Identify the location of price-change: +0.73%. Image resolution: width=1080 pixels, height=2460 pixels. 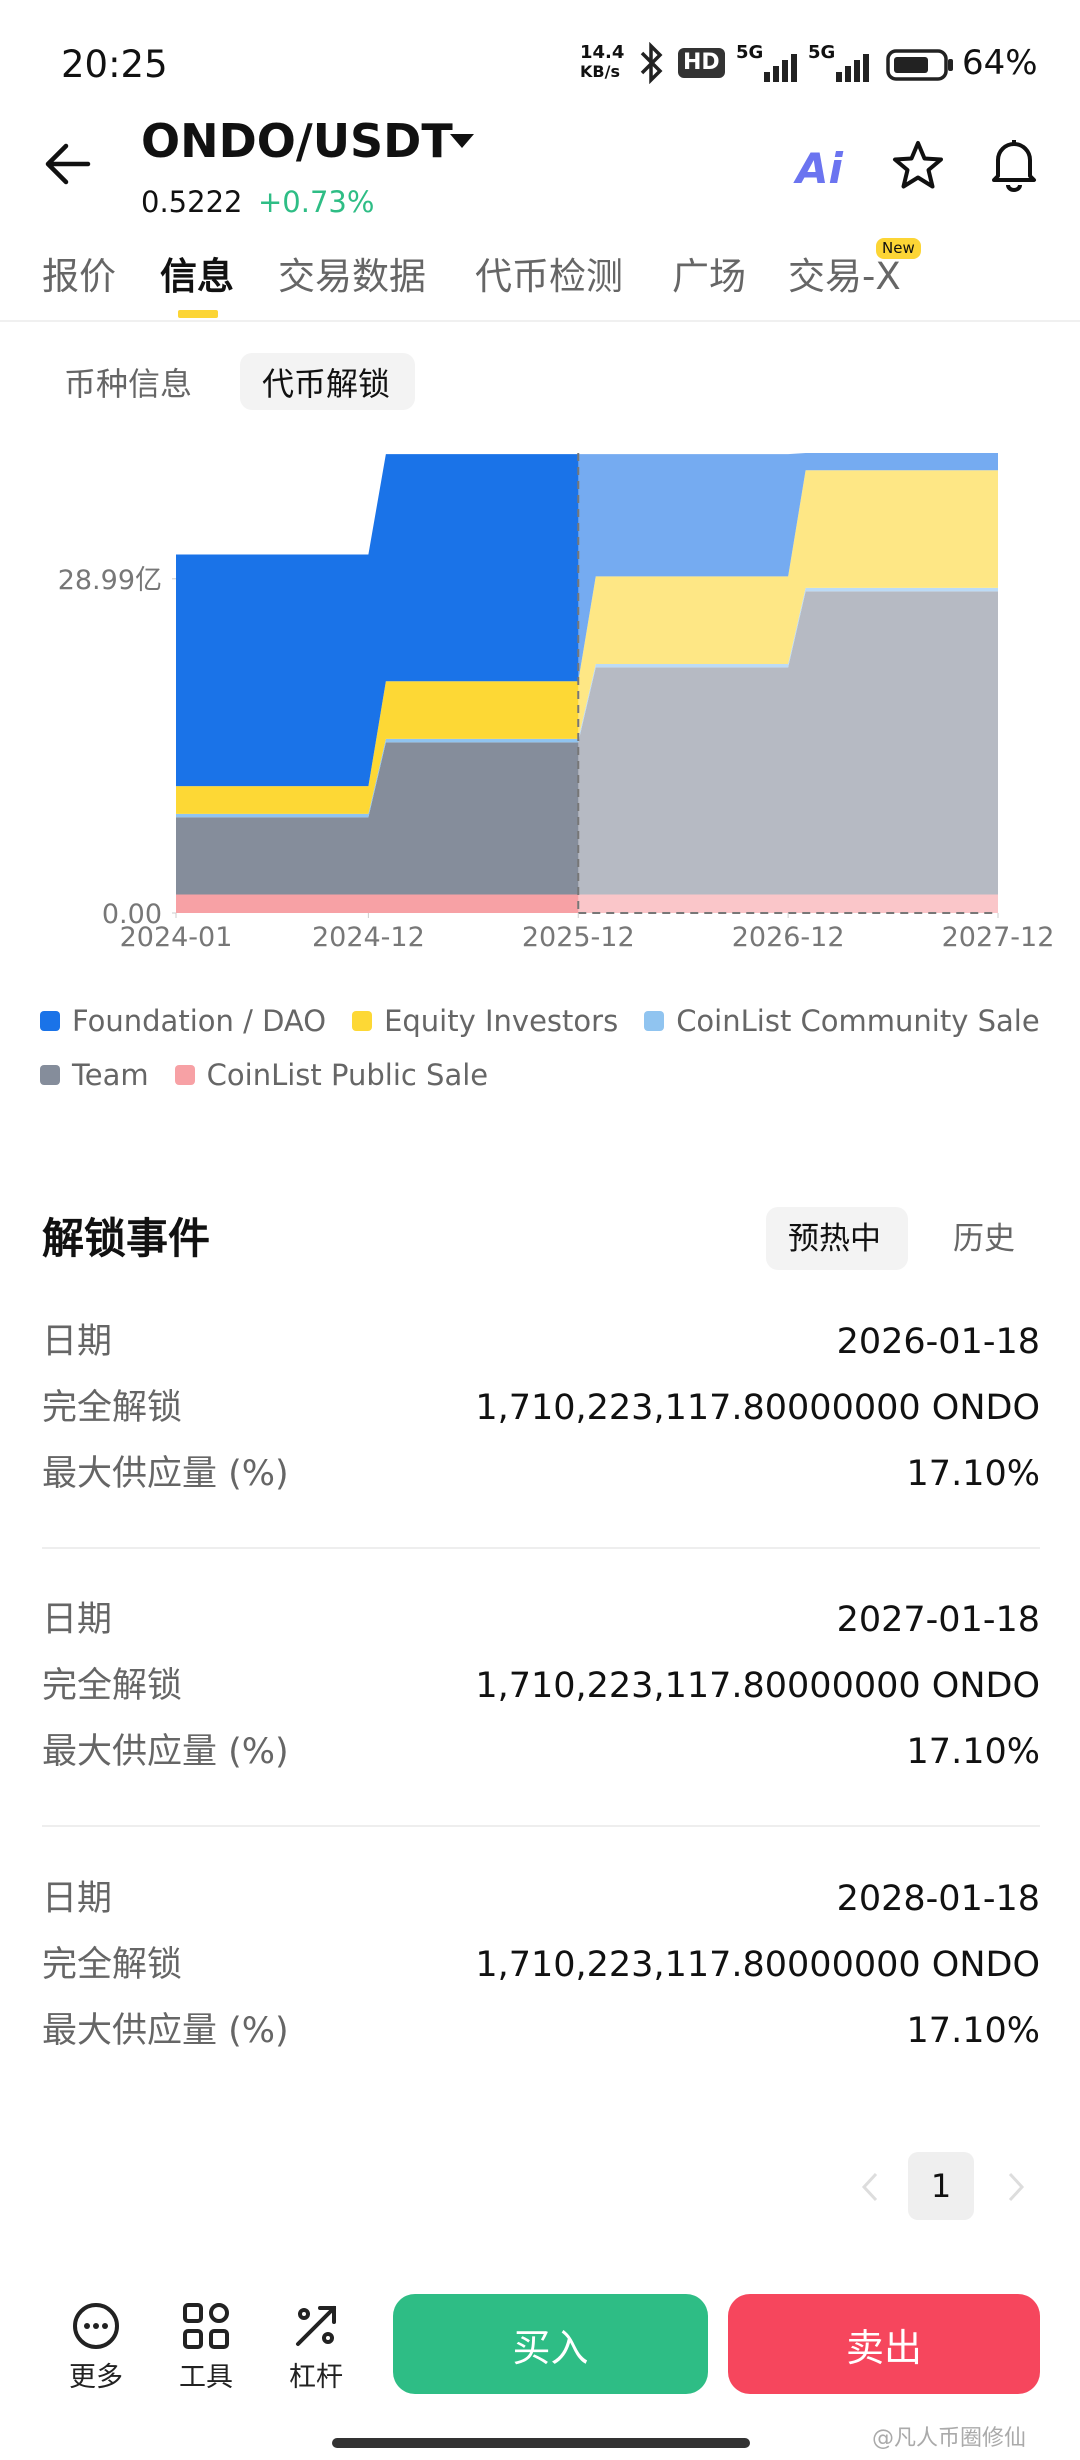
(316, 202).